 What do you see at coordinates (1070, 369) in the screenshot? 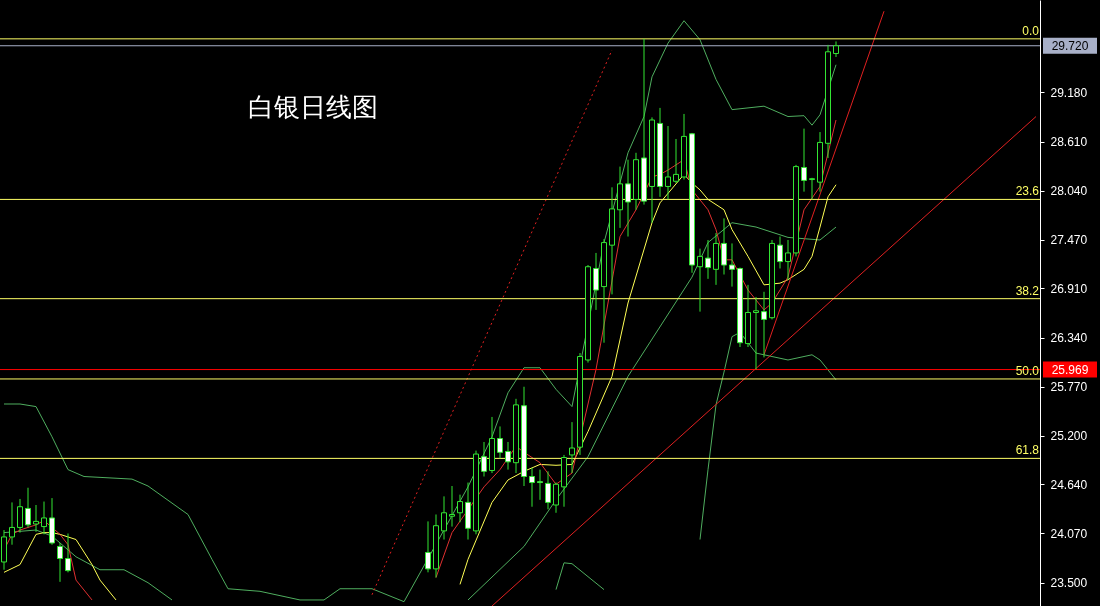
I see `ref-line-label: 25.969` at bounding box center [1070, 369].